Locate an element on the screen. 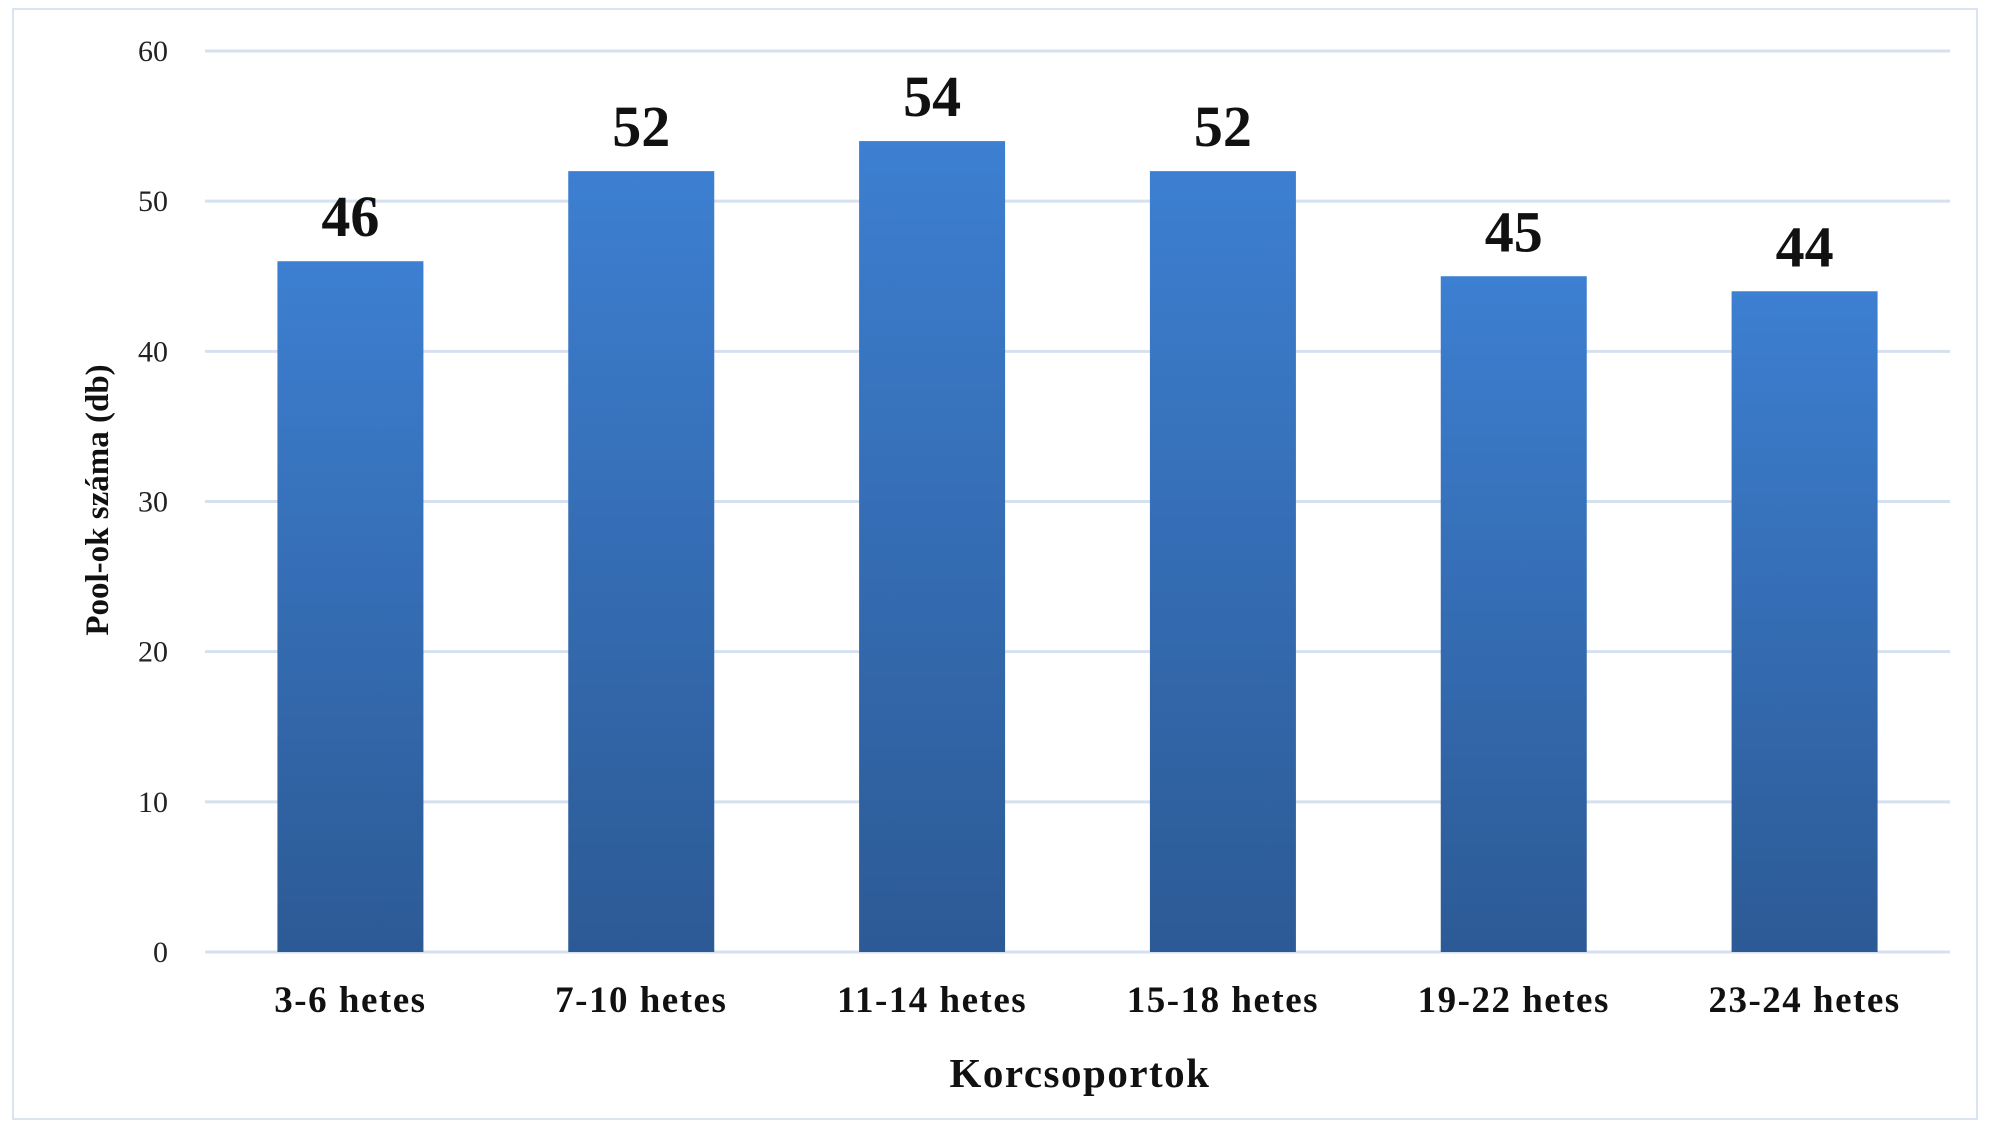  x-axis-title: Korcsoportok is located at coordinates (1080, 1073).